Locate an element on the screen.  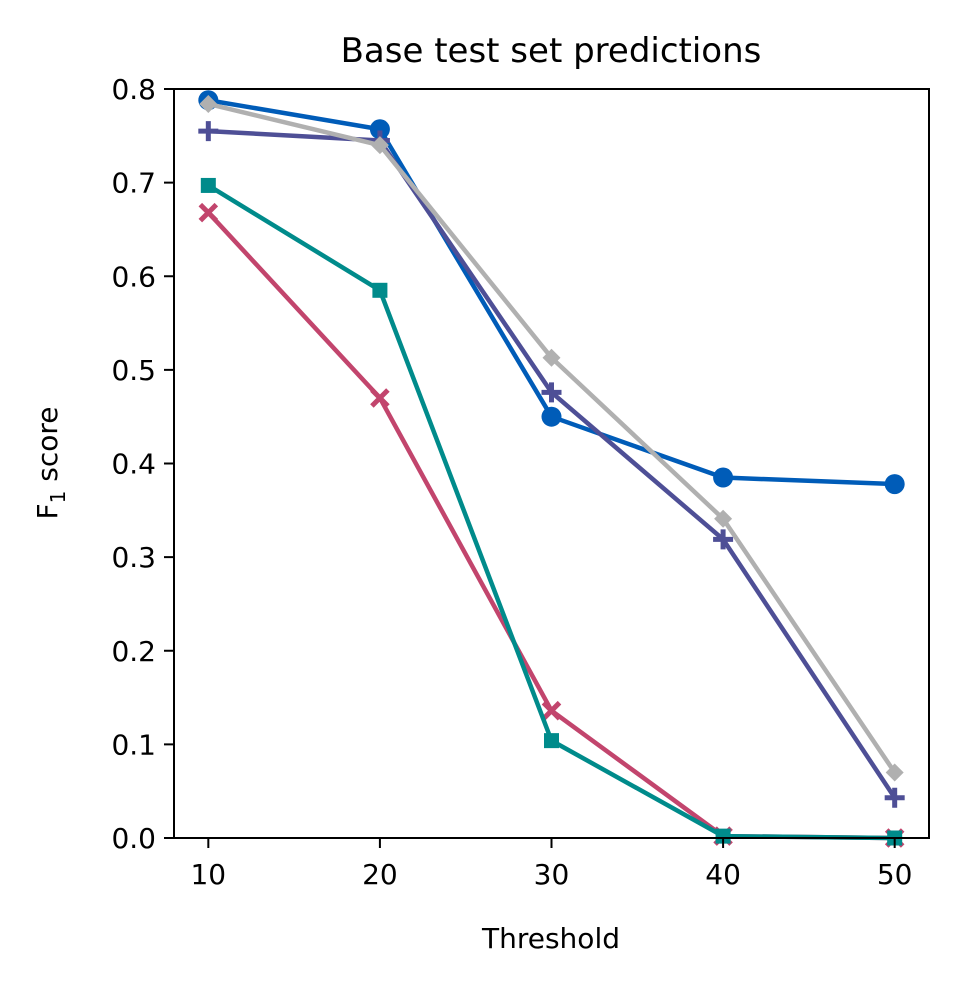
x-axis: 10 20 30 40 50 is located at coordinates (551, 864).